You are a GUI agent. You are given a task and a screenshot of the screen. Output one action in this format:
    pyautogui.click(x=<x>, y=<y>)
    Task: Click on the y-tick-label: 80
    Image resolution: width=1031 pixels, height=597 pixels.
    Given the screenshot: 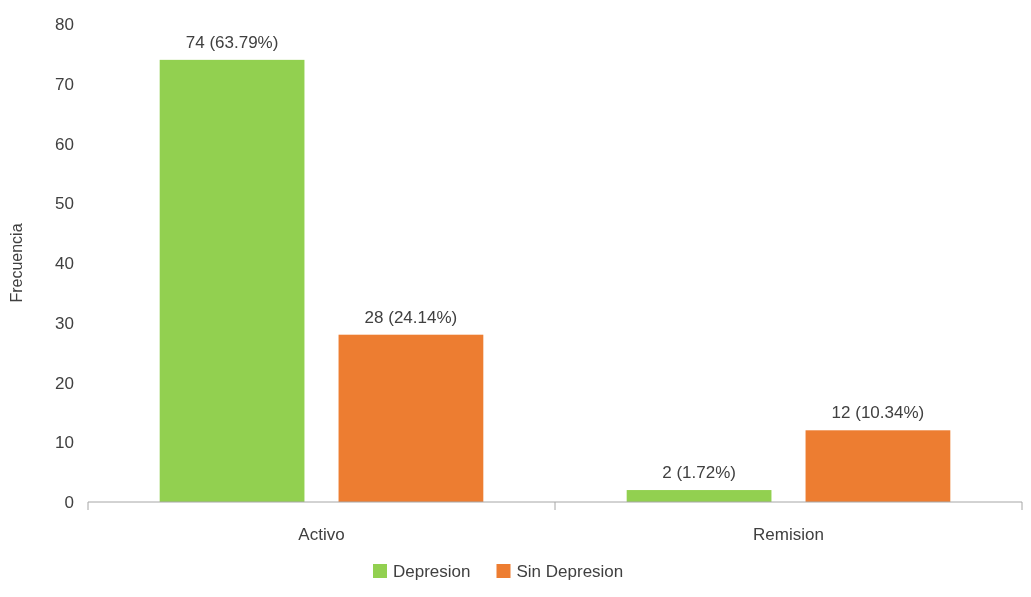 What is the action you would take?
    pyautogui.click(x=64, y=24)
    